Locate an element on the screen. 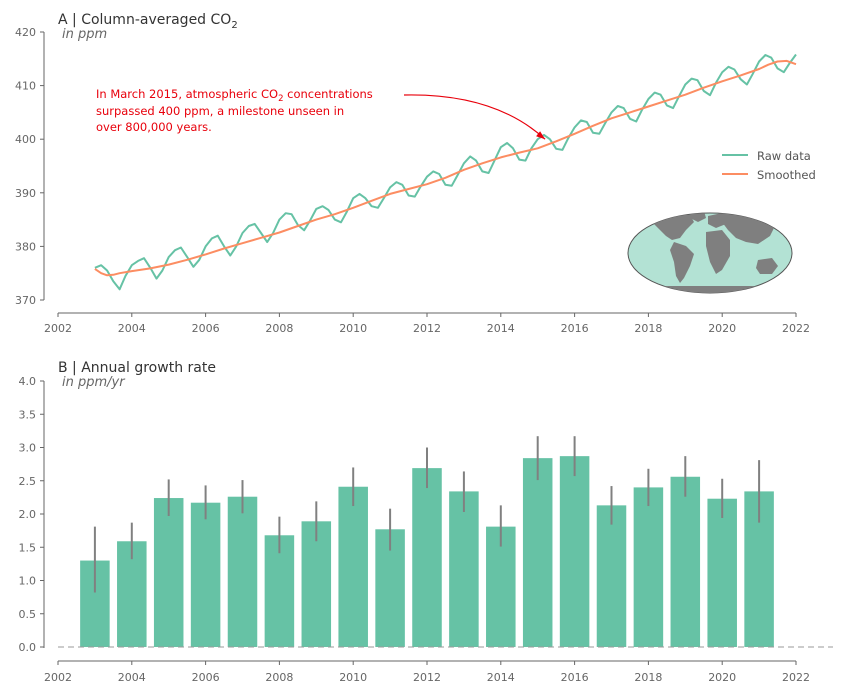 The height and width of the screenshot is (694, 842). inset-world-map is located at coordinates (710, 253).